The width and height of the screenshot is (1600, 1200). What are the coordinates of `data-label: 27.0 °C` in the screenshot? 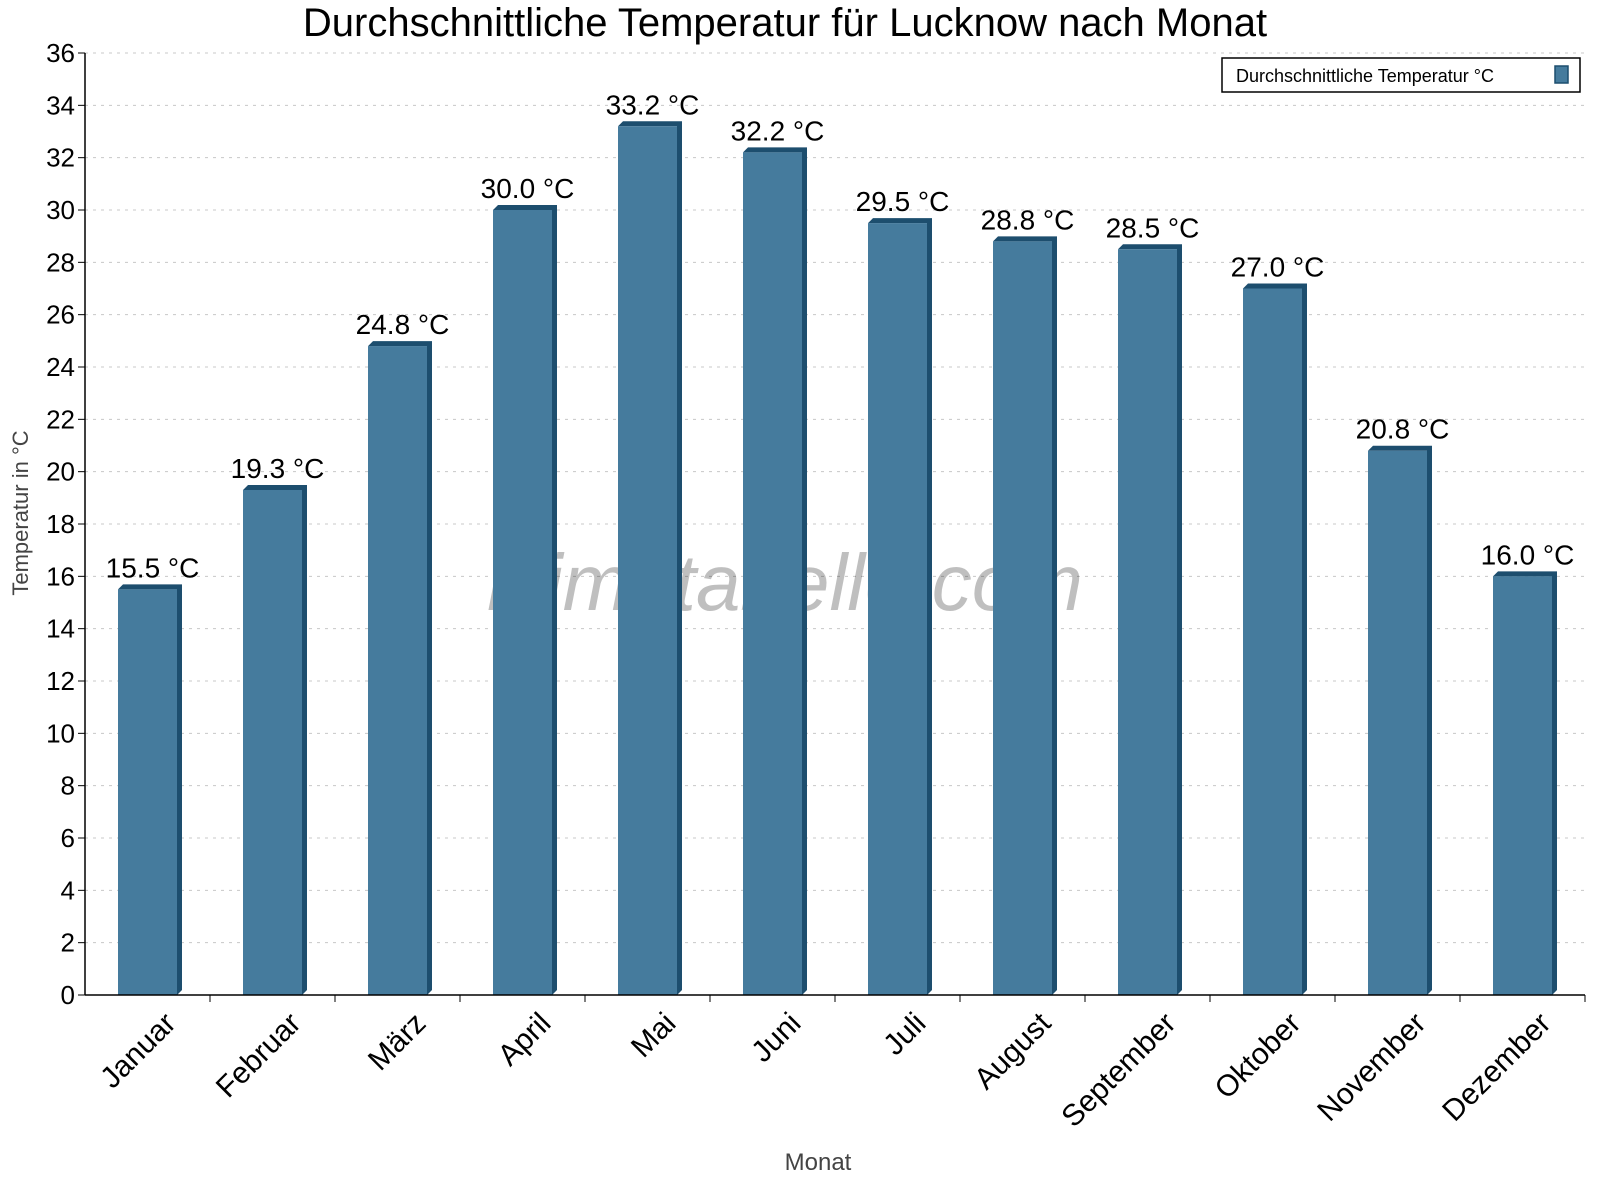 It's located at (1278, 267).